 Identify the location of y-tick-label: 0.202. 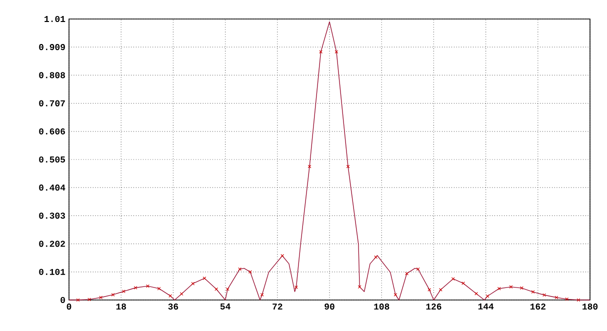
(52, 243).